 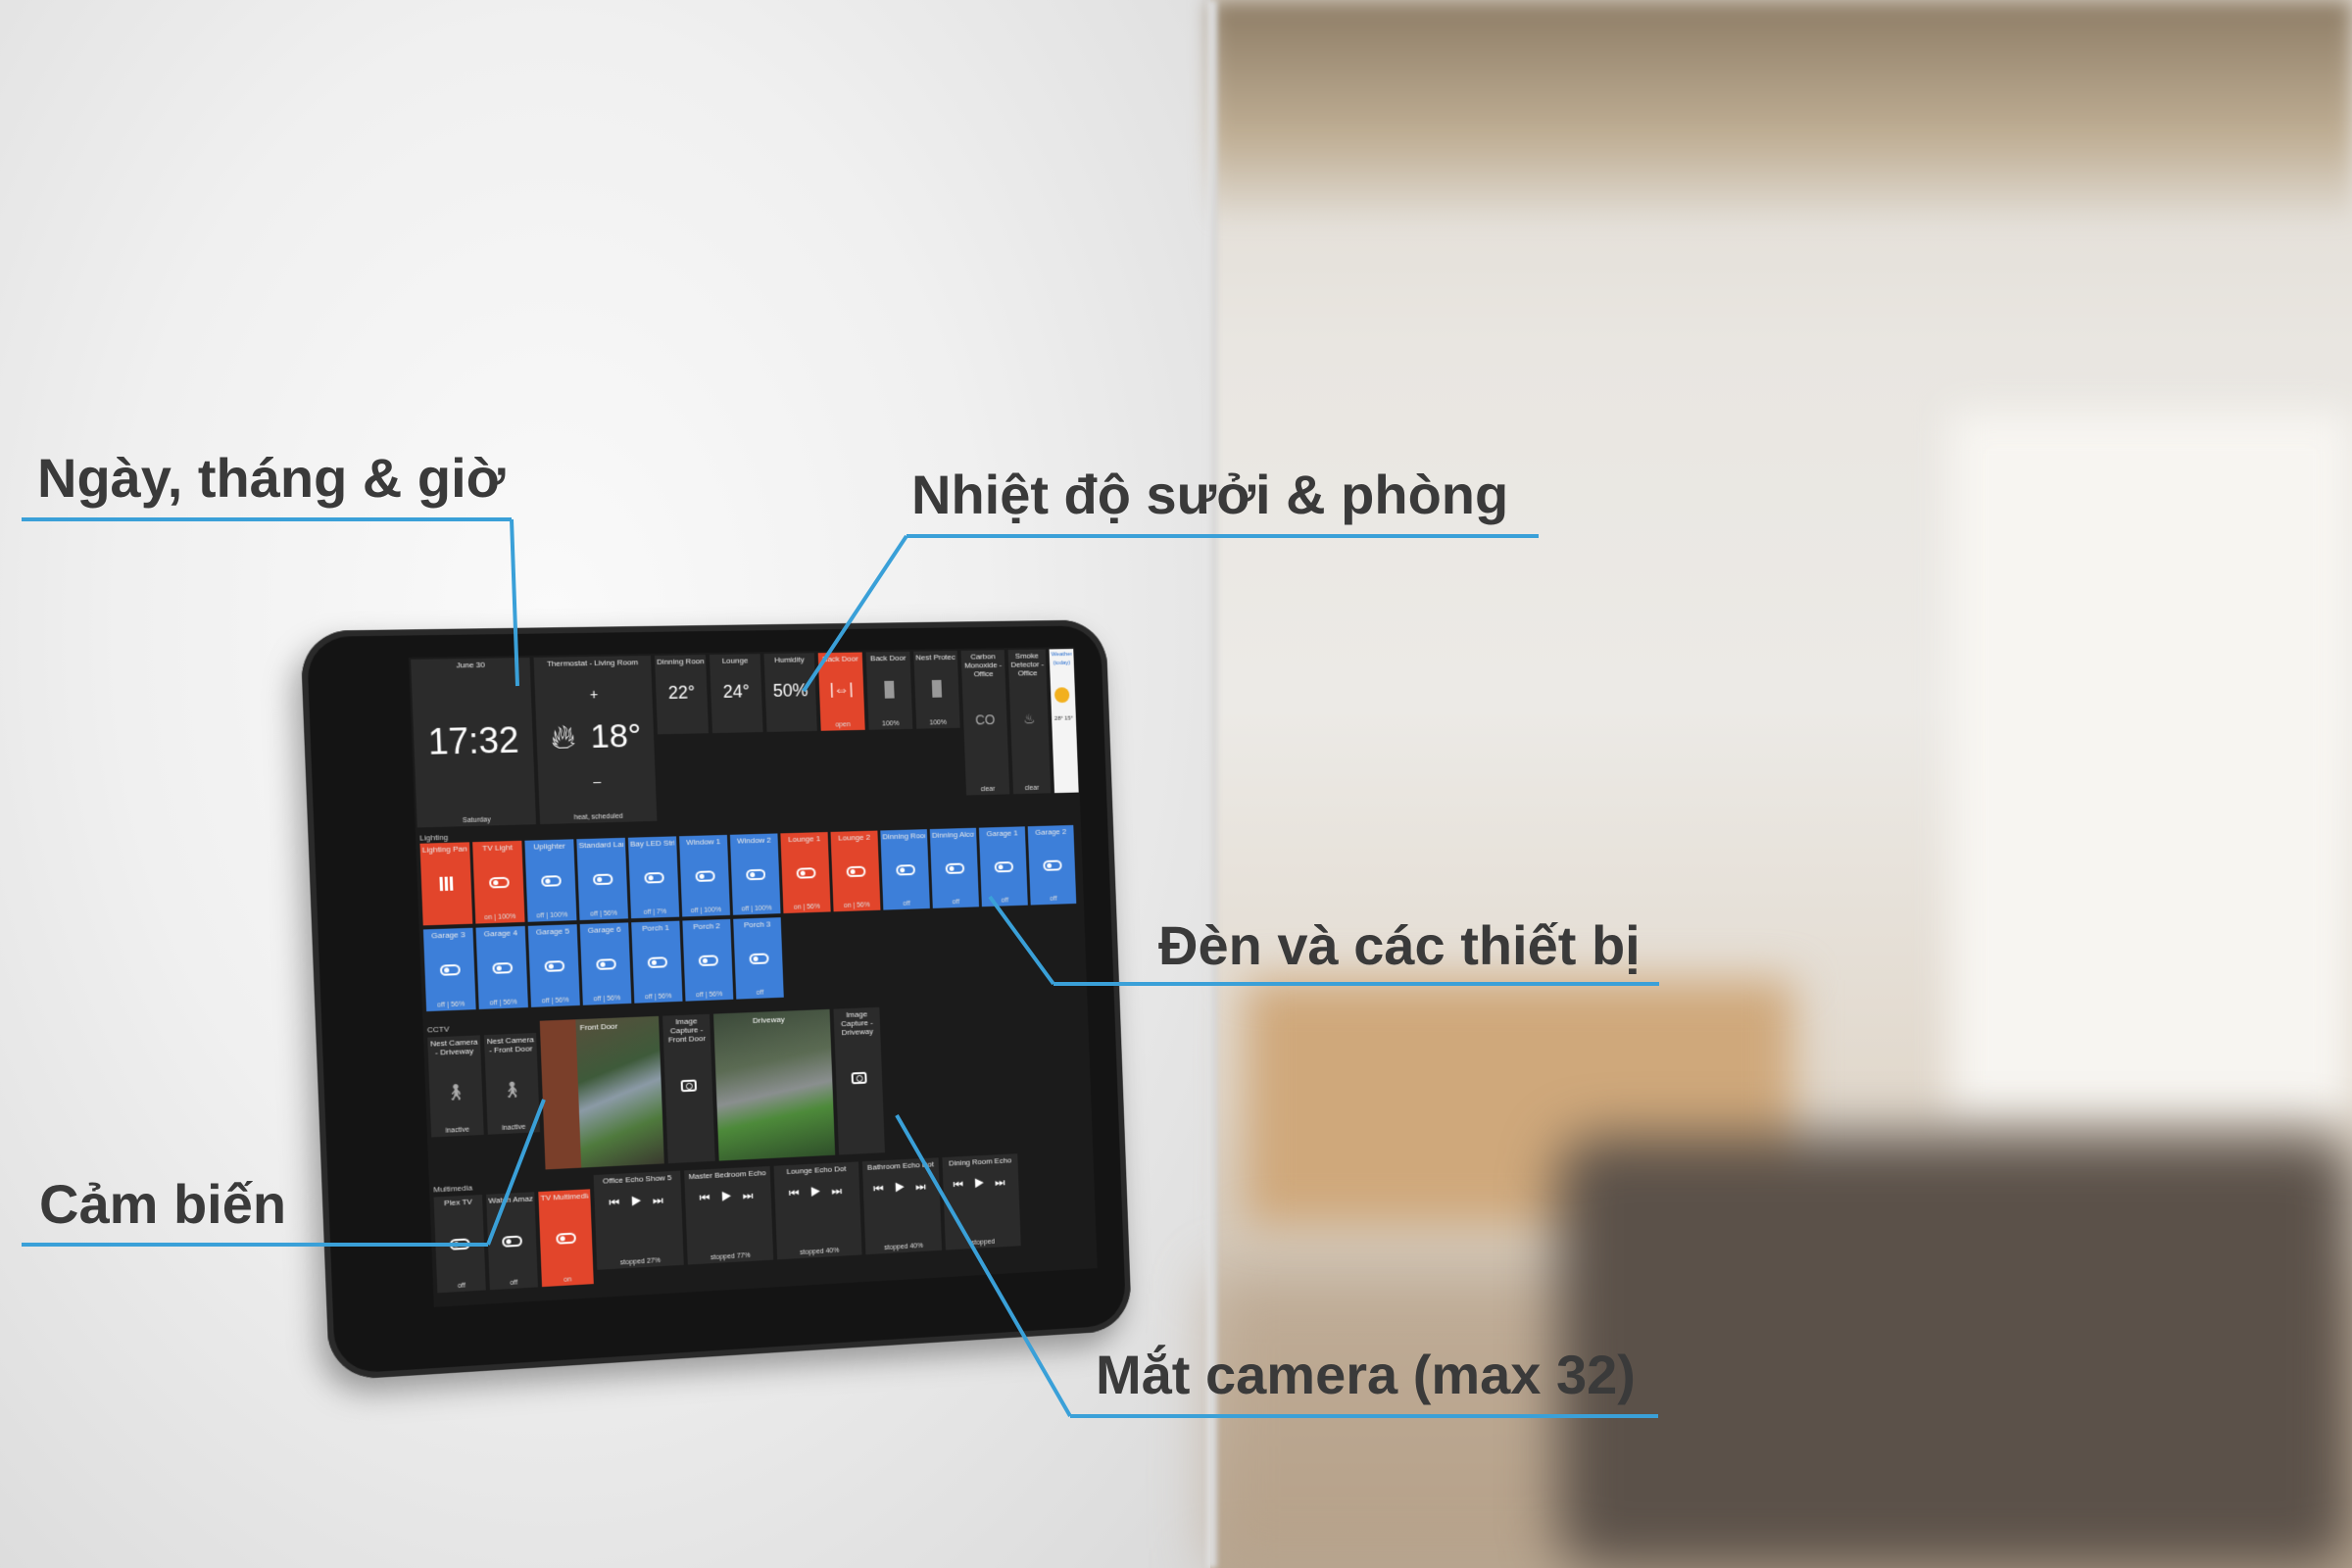 What do you see at coordinates (616, 737) in the screenshot?
I see `thermostat-temp: 18°` at bounding box center [616, 737].